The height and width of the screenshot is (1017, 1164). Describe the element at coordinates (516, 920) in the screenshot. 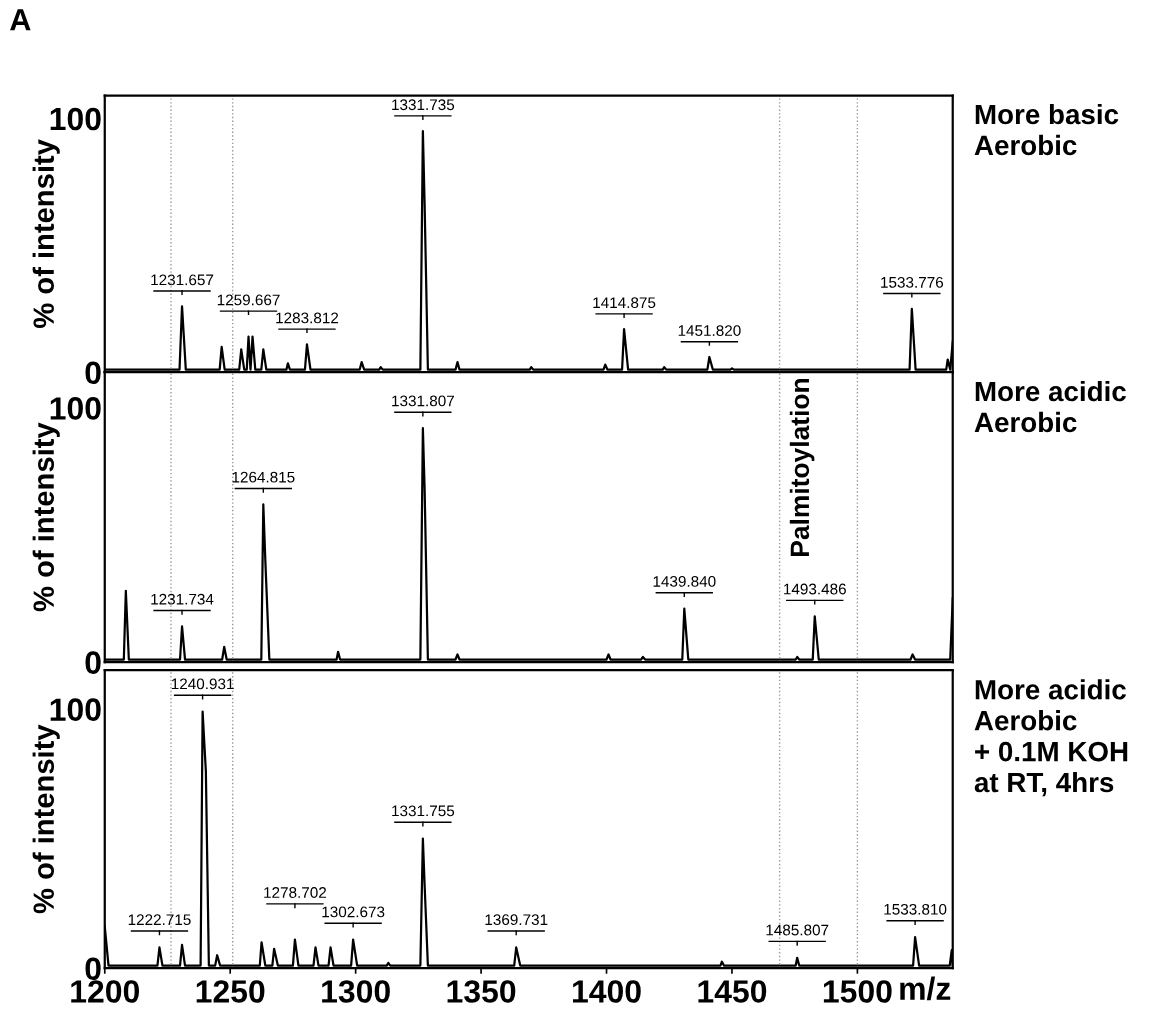

I see `annotation: 1369.731` at that location.